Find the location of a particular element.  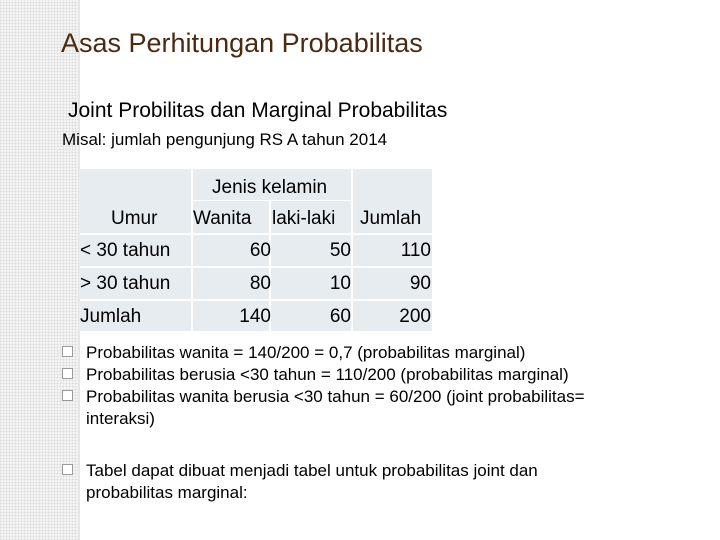

table-row-label-cell: > 30 tahun is located at coordinates (135, 283).